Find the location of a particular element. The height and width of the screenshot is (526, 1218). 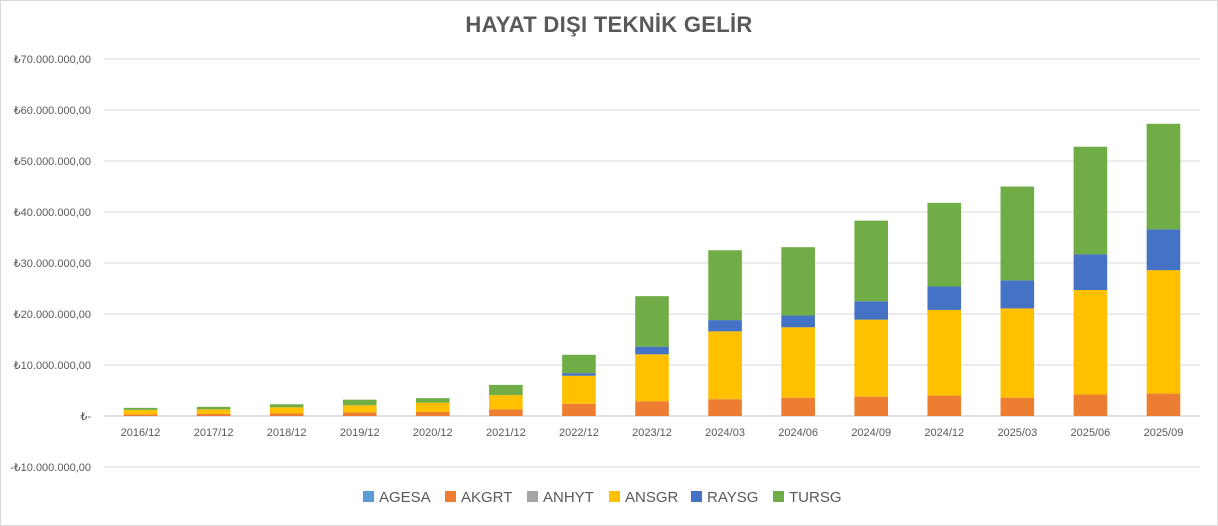

chart-title: HAYAT DIŞI TEKNİK GELİR is located at coordinates (609, 24).